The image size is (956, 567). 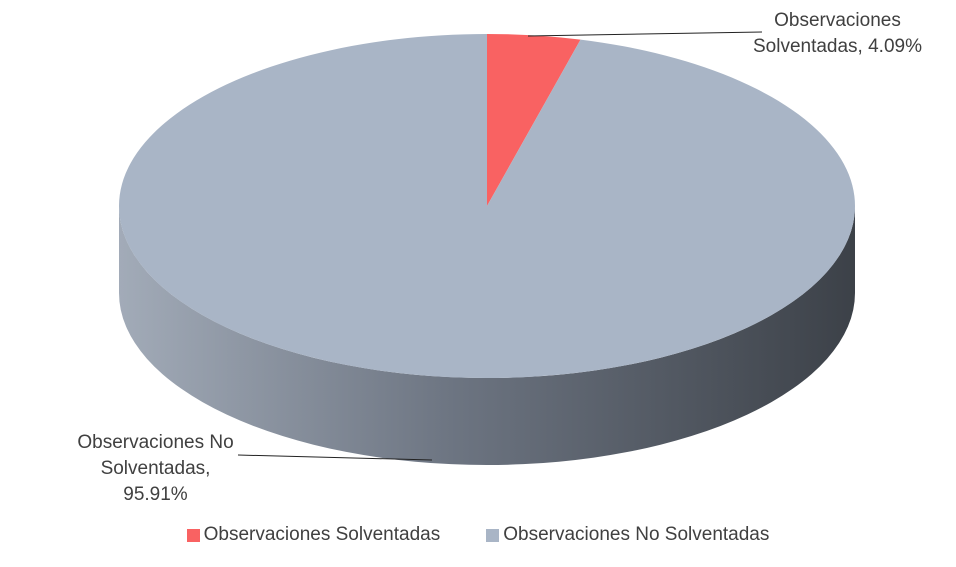 I want to click on legend-item: Observaciones No Solventadas, so click(x=627, y=535).